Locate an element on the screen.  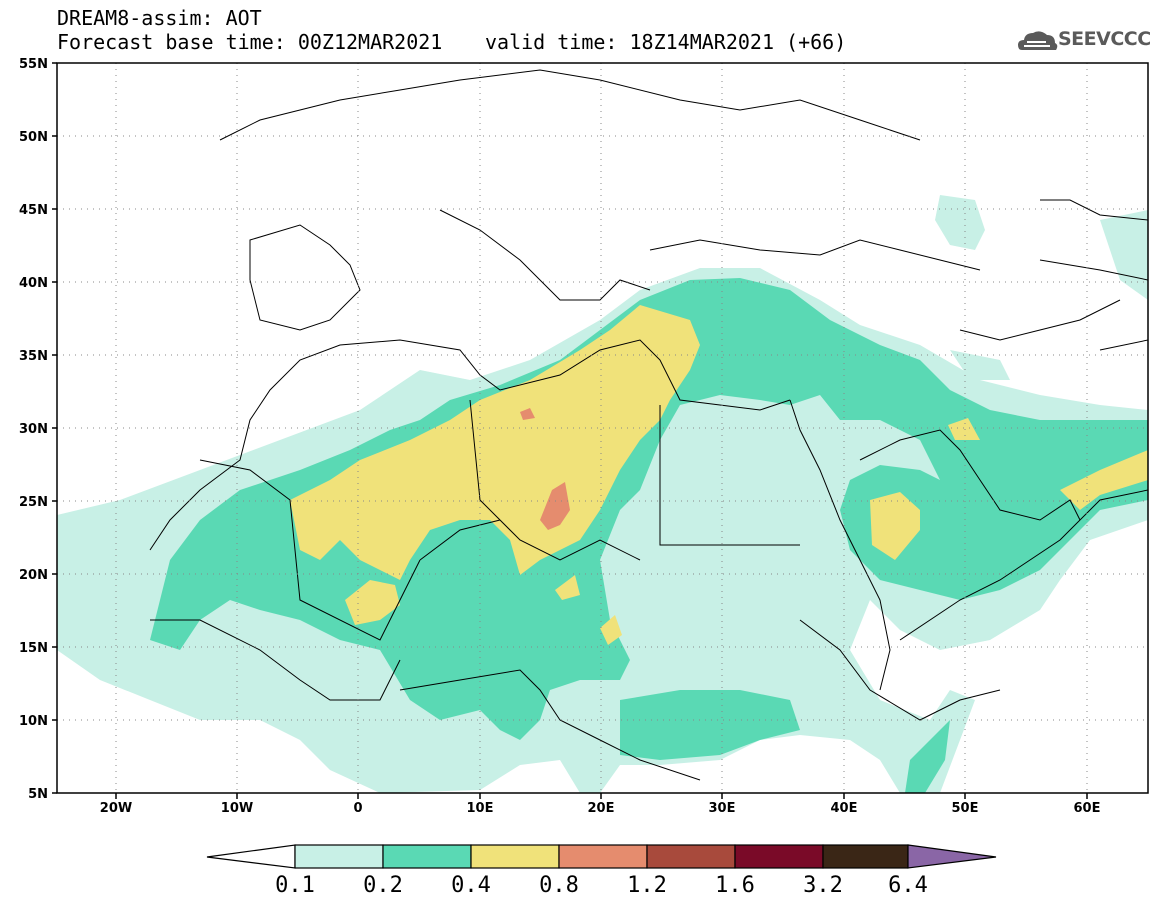
aot-patch-caspian is located at coordinates (960, 222).